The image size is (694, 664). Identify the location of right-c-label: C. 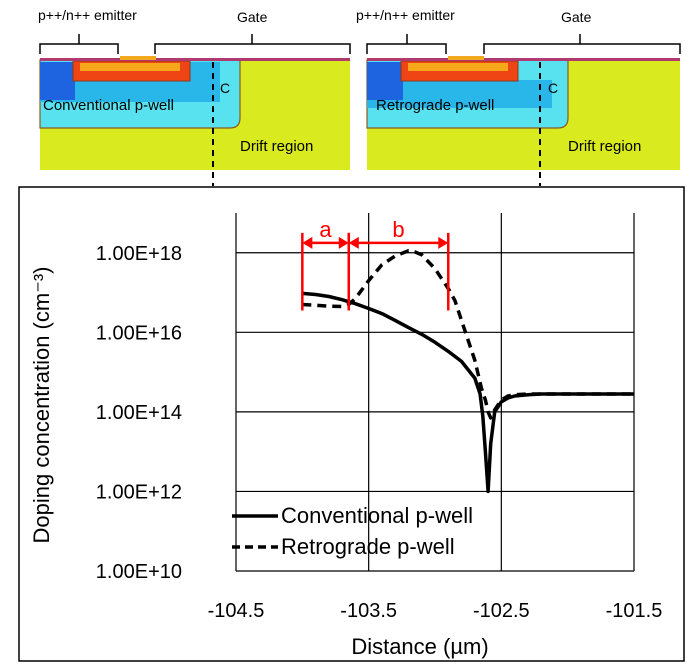
(553, 88).